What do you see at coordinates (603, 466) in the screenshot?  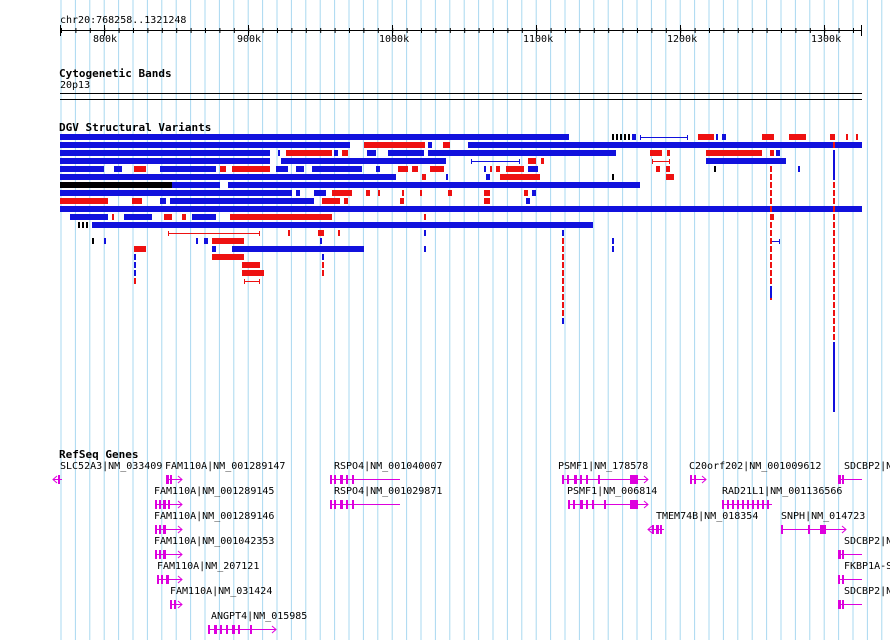 I see `gene-label: PSMF1|NM_178578` at bounding box center [603, 466].